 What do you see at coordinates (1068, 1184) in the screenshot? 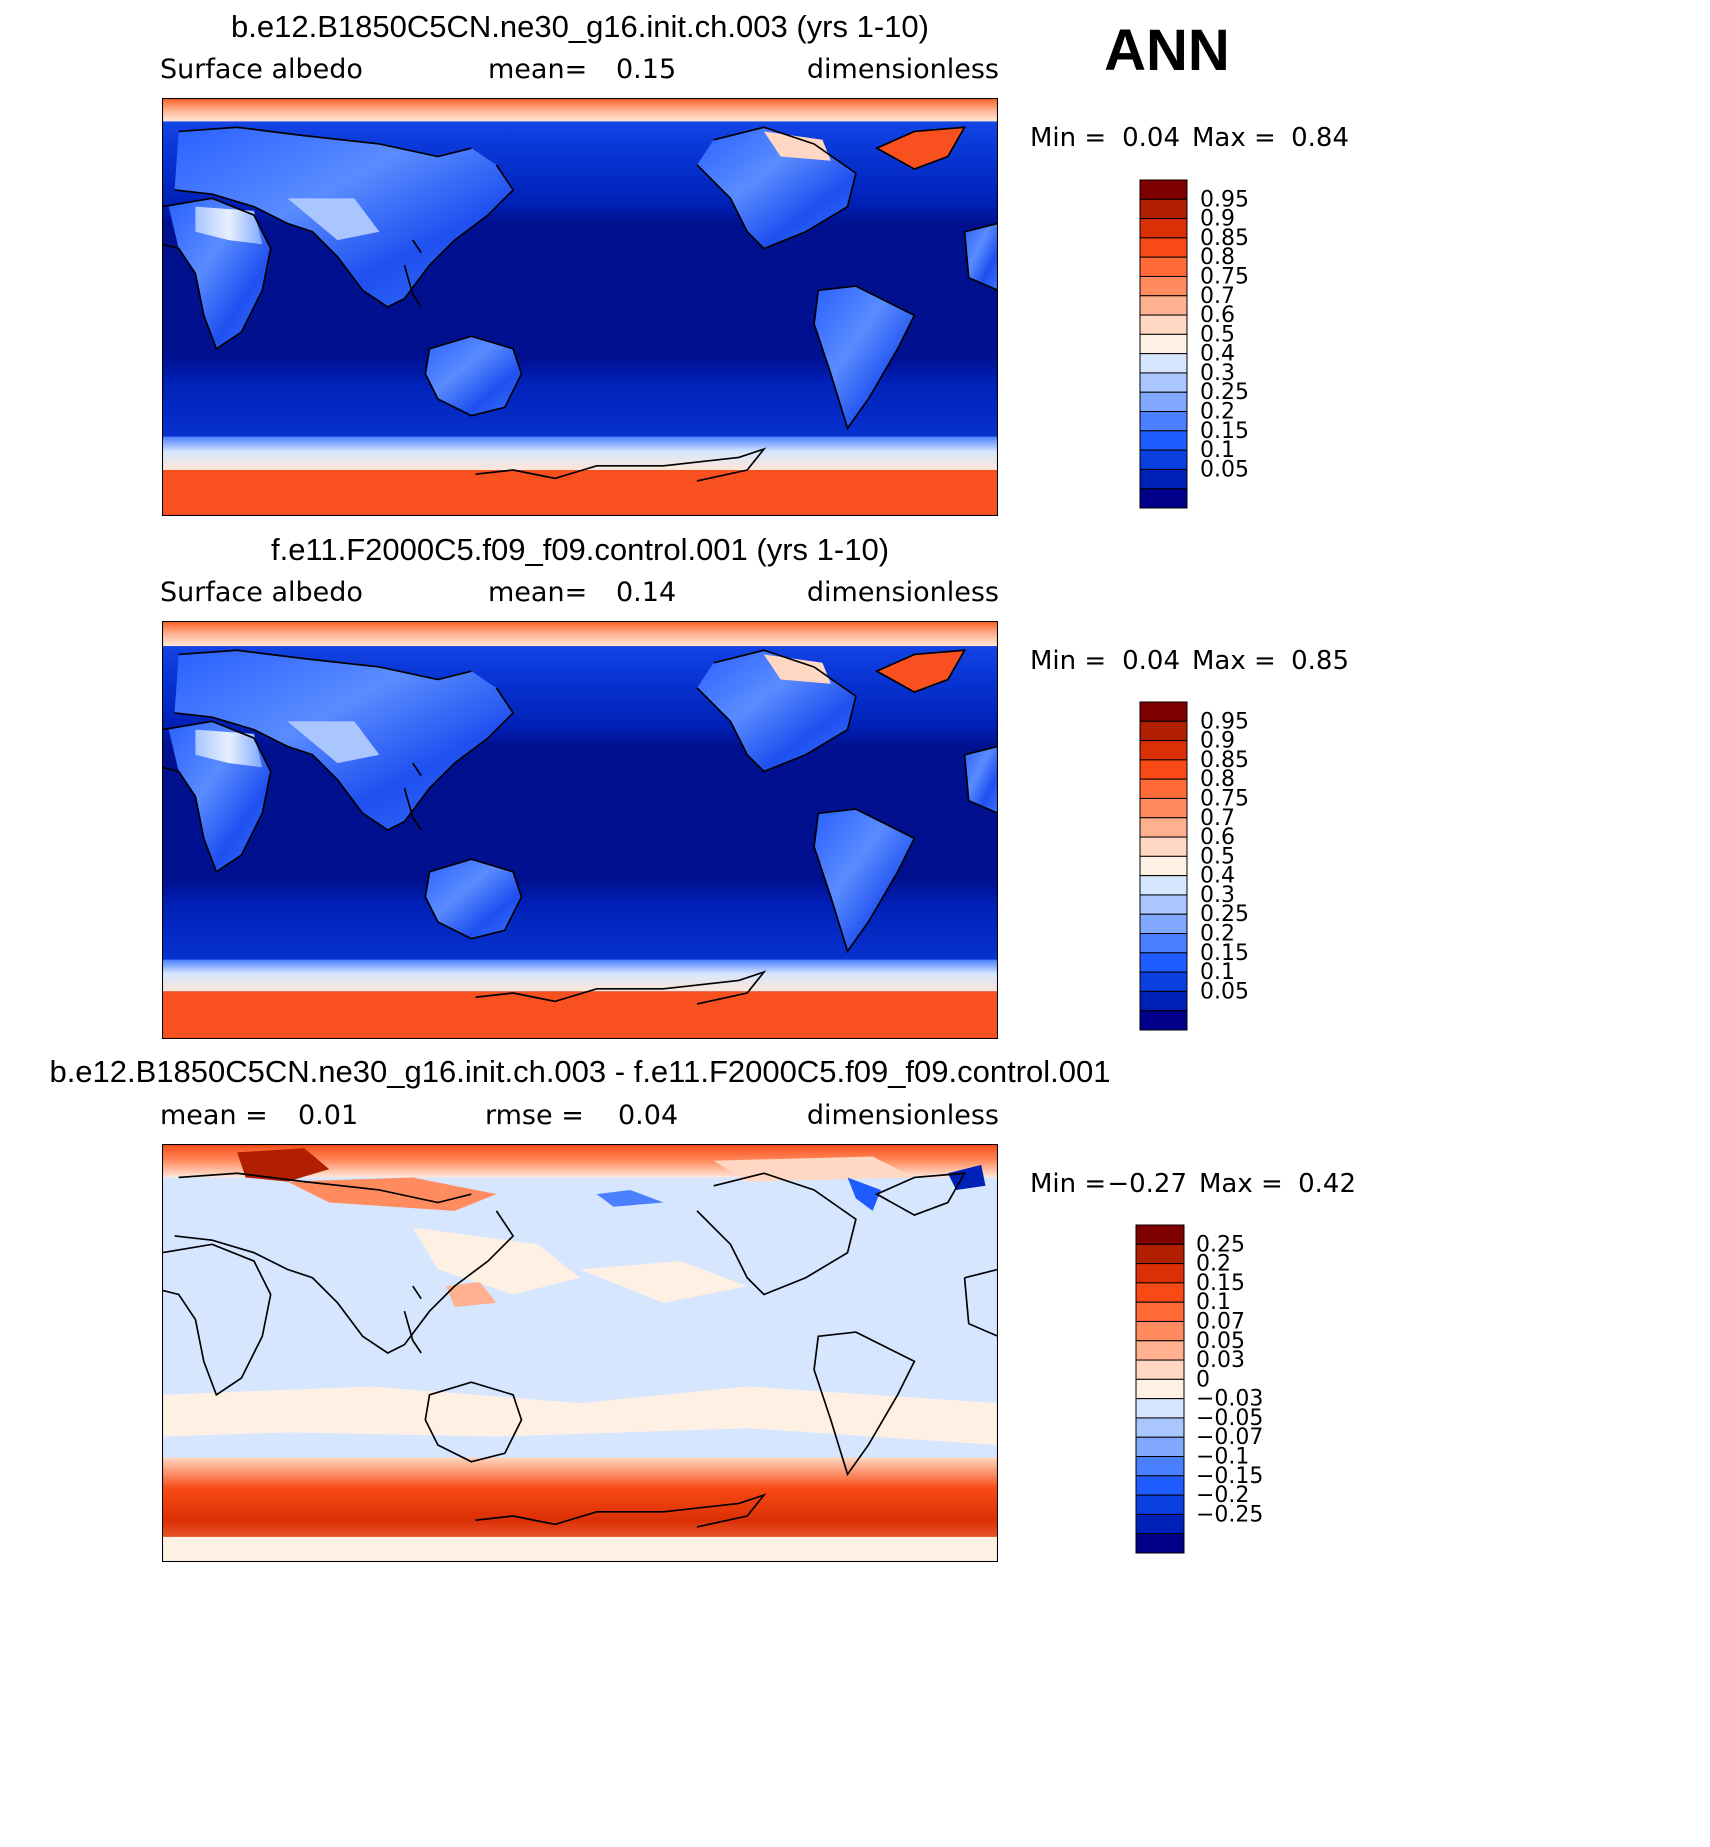
I see `panel3-min-label: Min =` at bounding box center [1068, 1184].